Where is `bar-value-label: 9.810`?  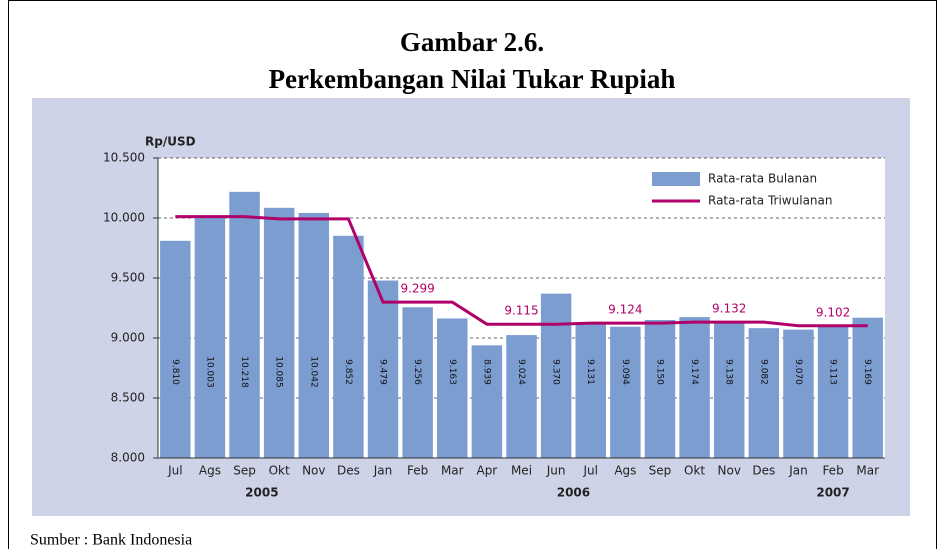 bar-value-label: 9.810 is located at coordinates (175, 372).